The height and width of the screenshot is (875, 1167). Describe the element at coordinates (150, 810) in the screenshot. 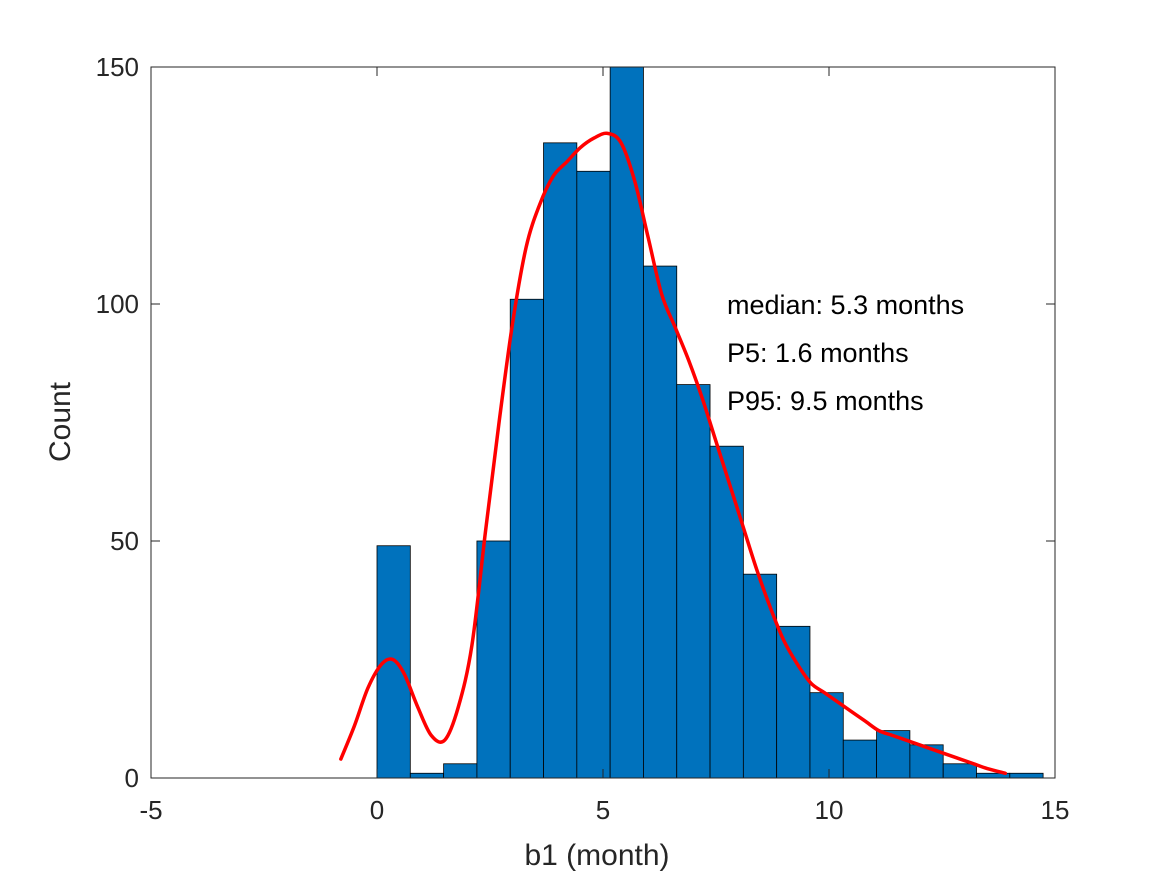

I see `x-tick-label: -5` at that location.